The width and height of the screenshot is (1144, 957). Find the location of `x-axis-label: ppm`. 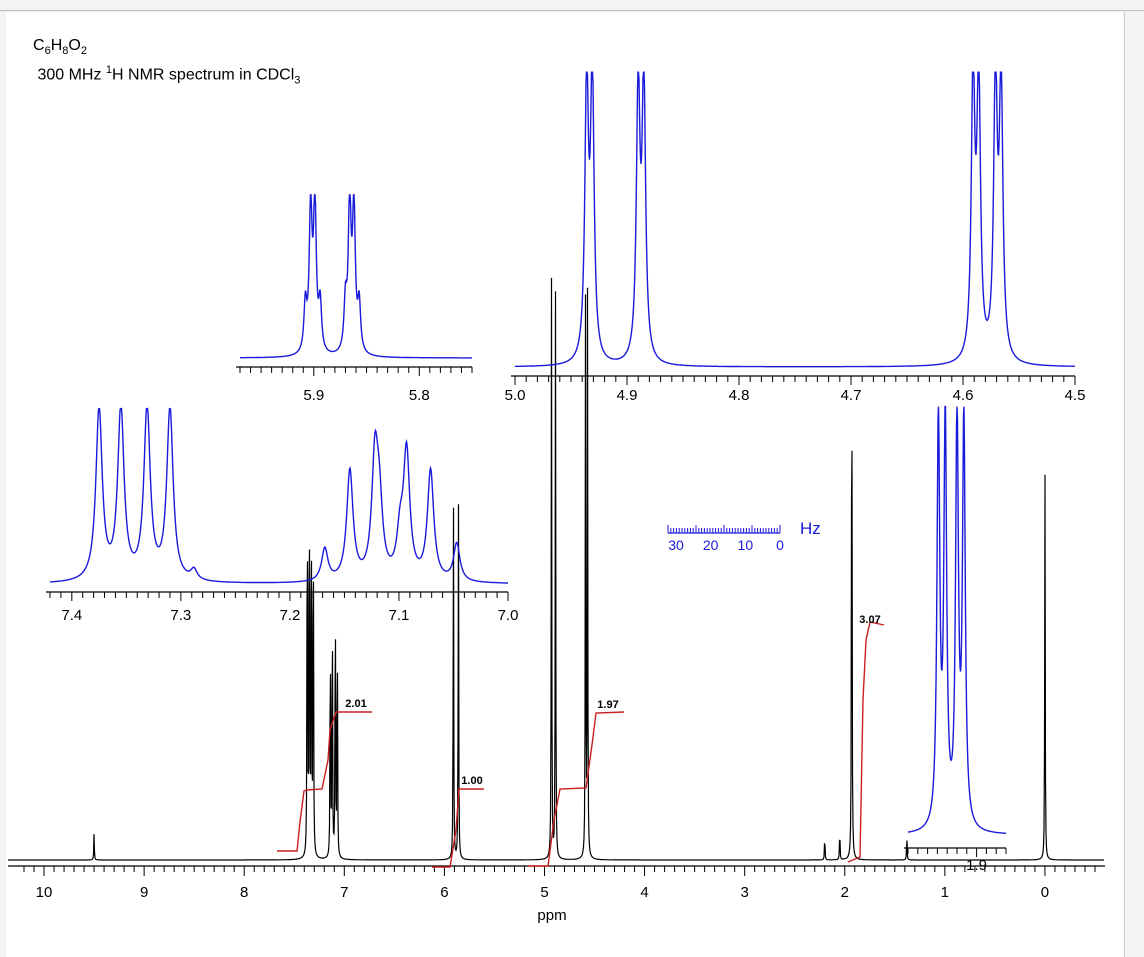

x-axis-label: ppm is located at coordinates (551, 915).